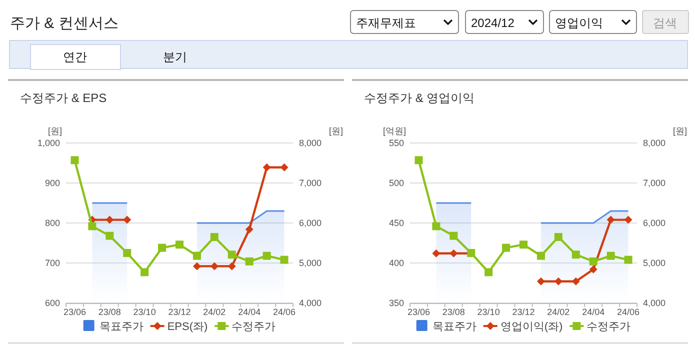 The width and height of the screenshot is (695, 349). I want to click on y-tick-label: 350, so click(396, 303).